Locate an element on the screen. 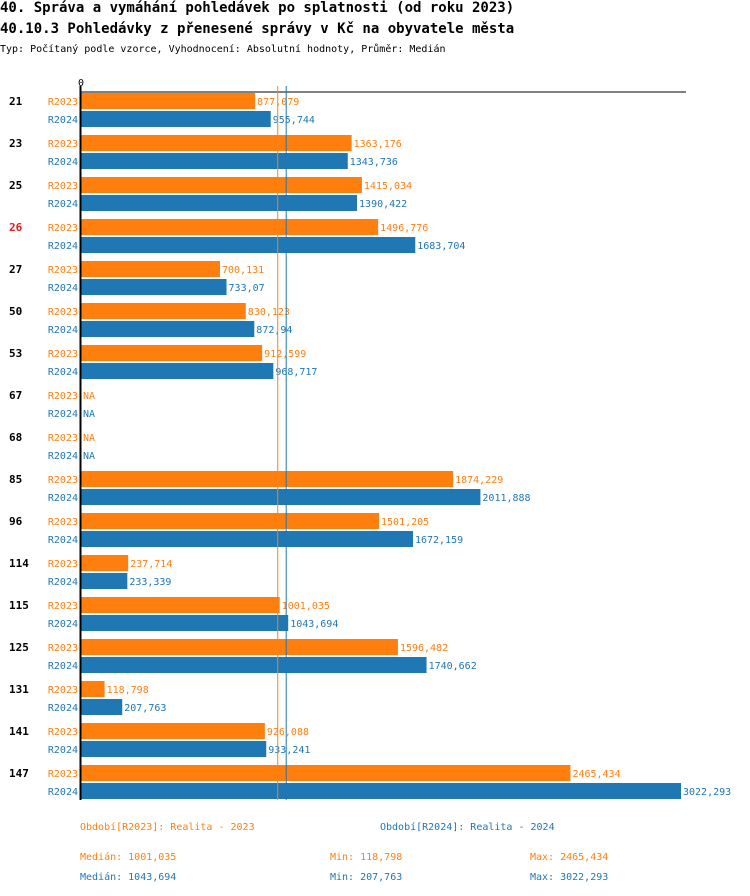  category-label: 21 is located at coordinates (16, 101).